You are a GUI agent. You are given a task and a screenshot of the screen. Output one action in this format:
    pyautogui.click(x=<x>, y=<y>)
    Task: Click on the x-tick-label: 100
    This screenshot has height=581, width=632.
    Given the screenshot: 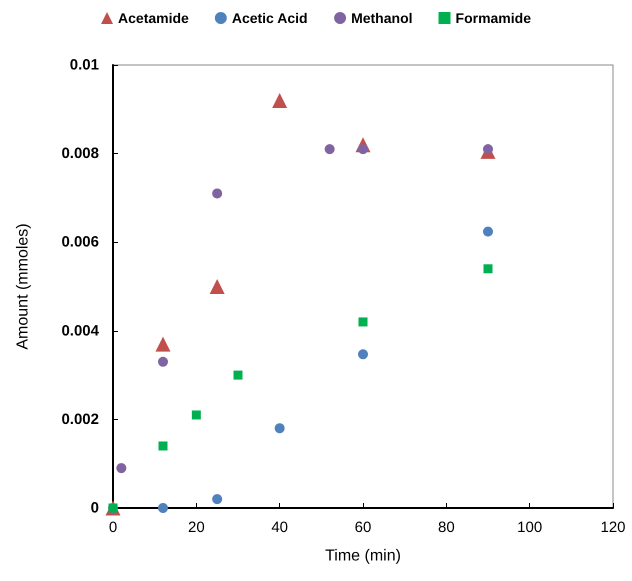 What is the action you would take?
    pyautogui.click(x=529, y=527)
    